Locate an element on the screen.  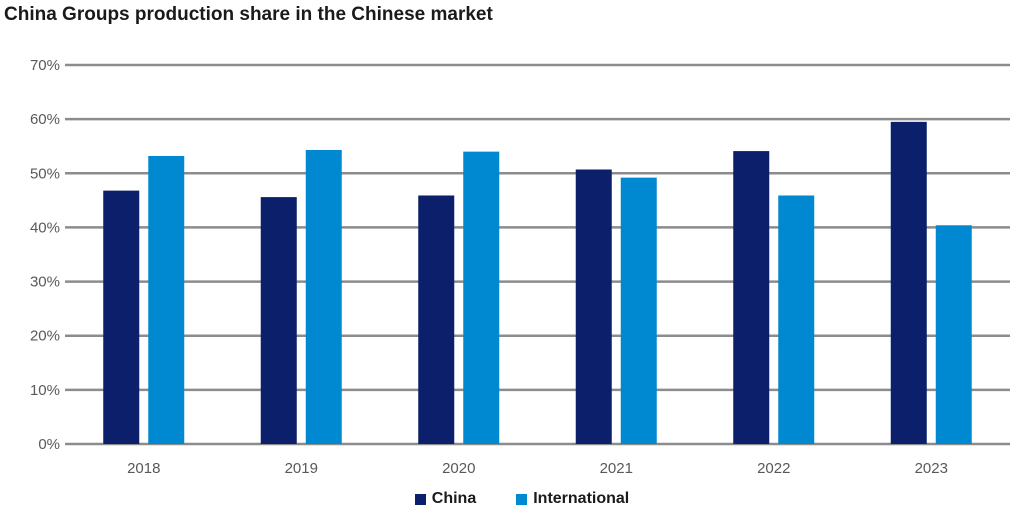
bar-international-2020 is located at coordinates (481, 297).